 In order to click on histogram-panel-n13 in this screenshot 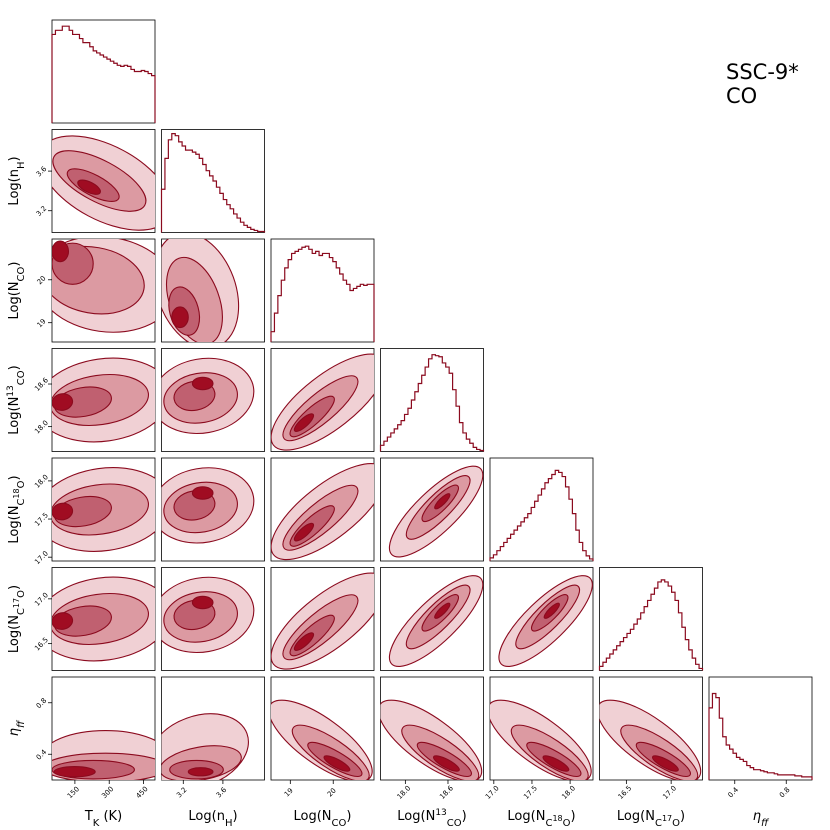, I will do `click(432, 400)`.